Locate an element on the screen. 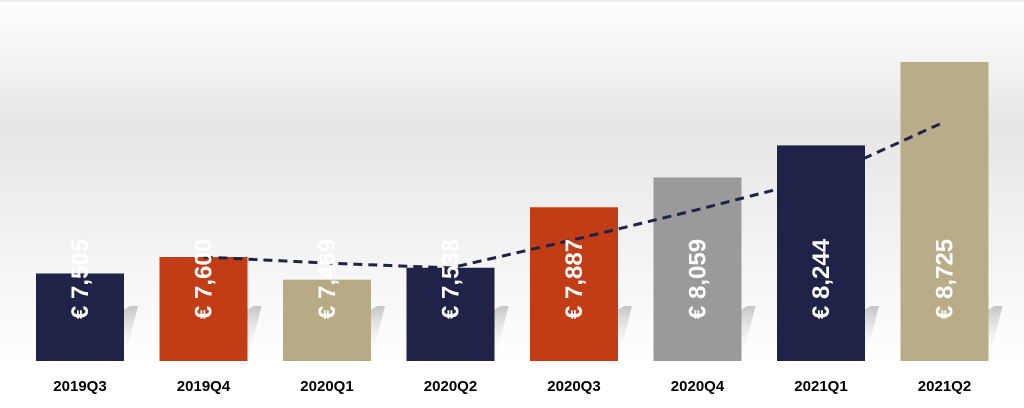  value-label: € 7,887 is located at coordinates (574, 279).